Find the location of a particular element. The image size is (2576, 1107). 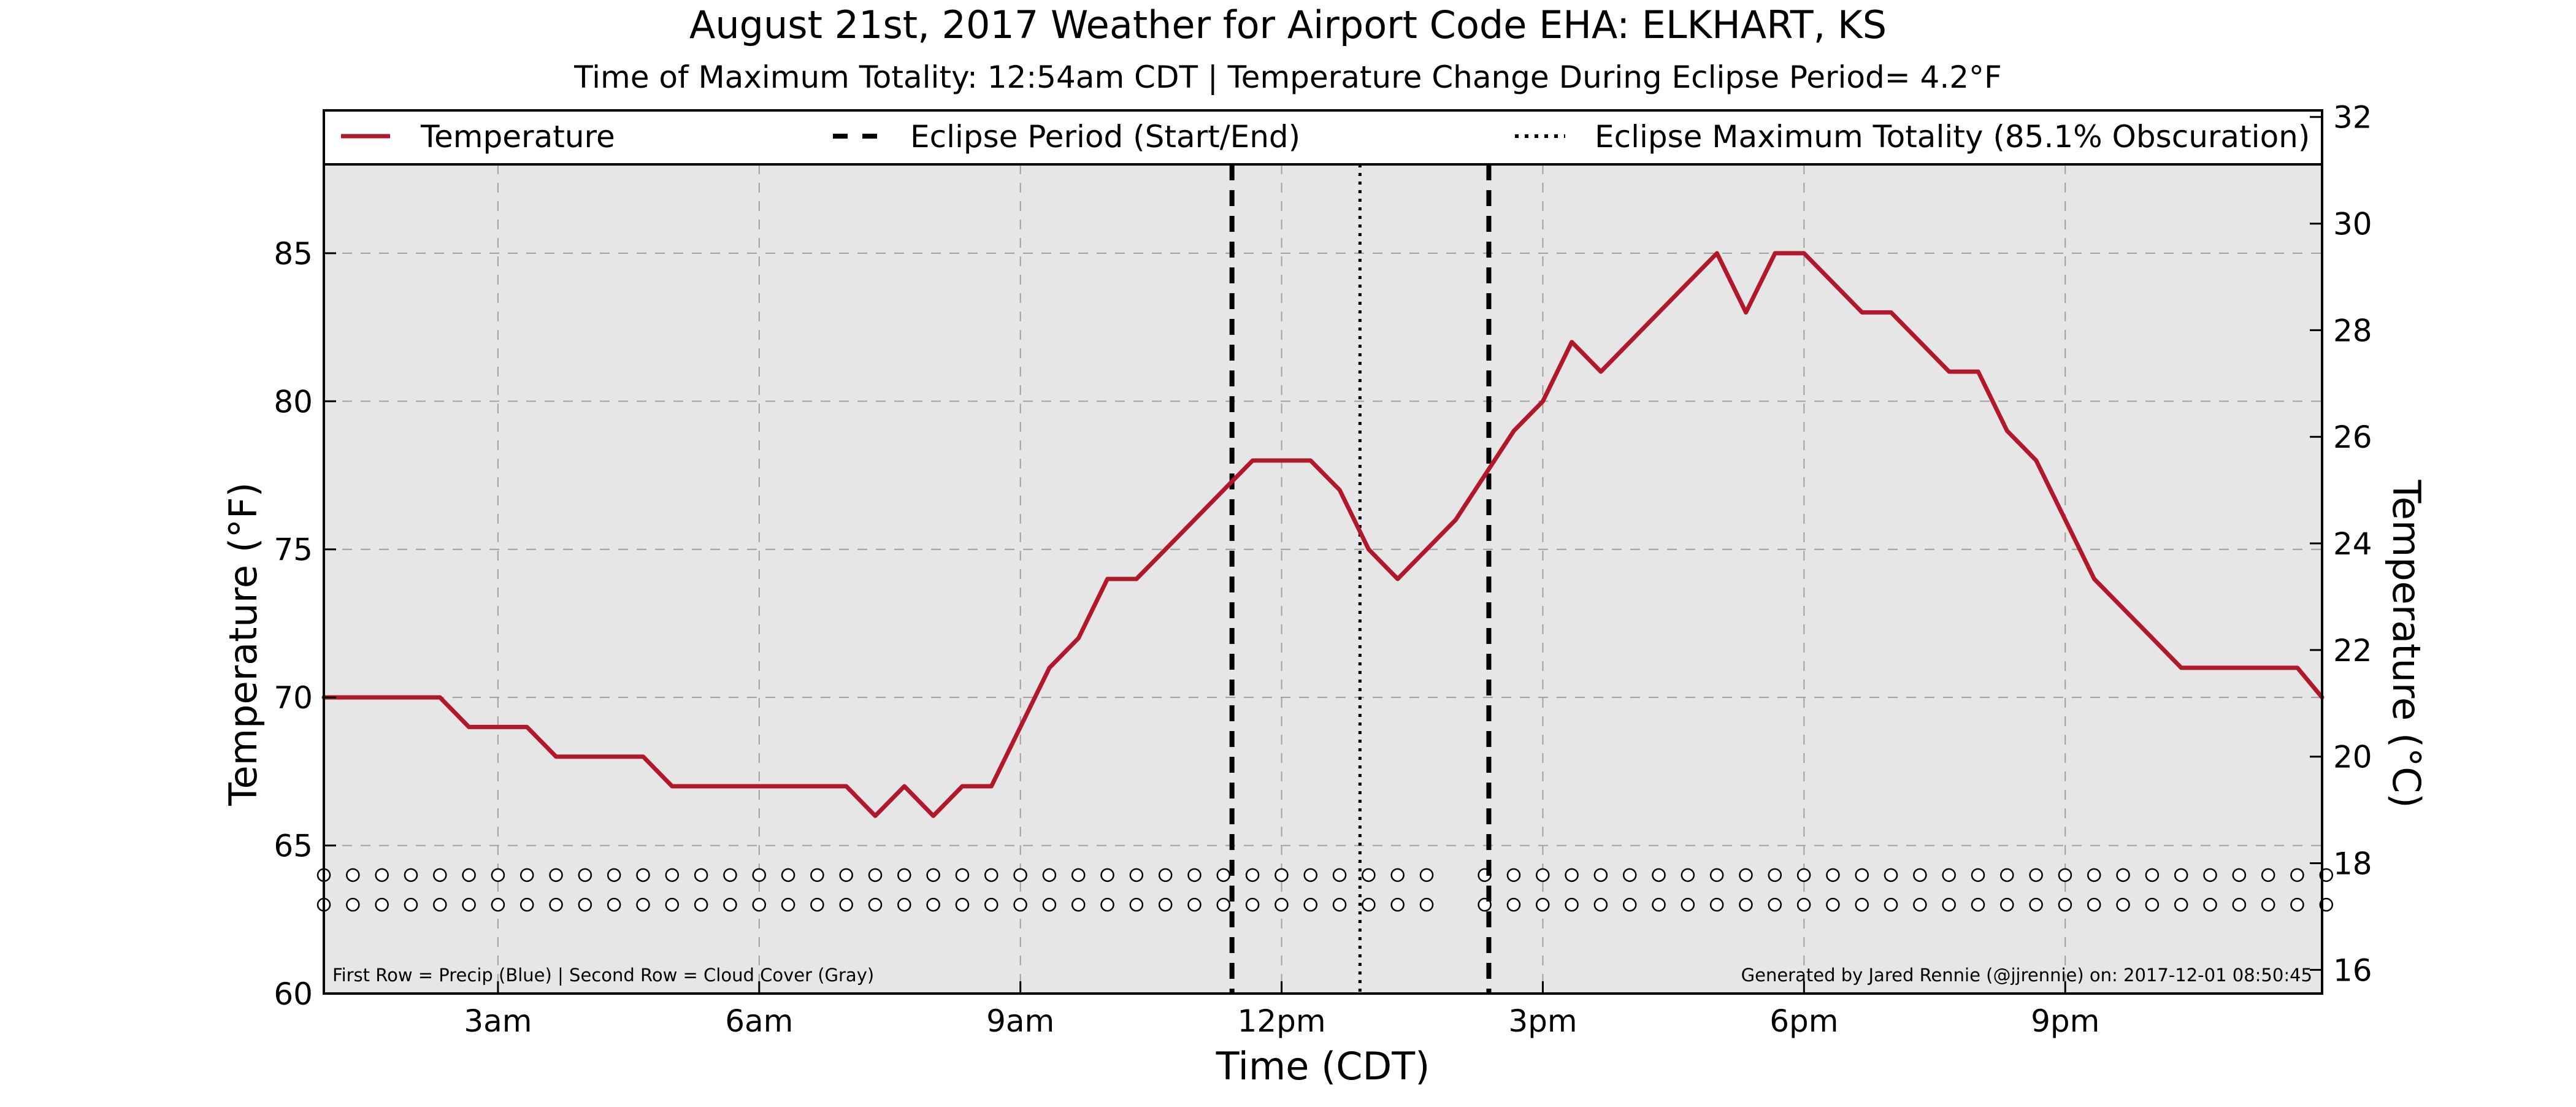

y-tick-label-right: 18 is located at coordinates (2352, 864).